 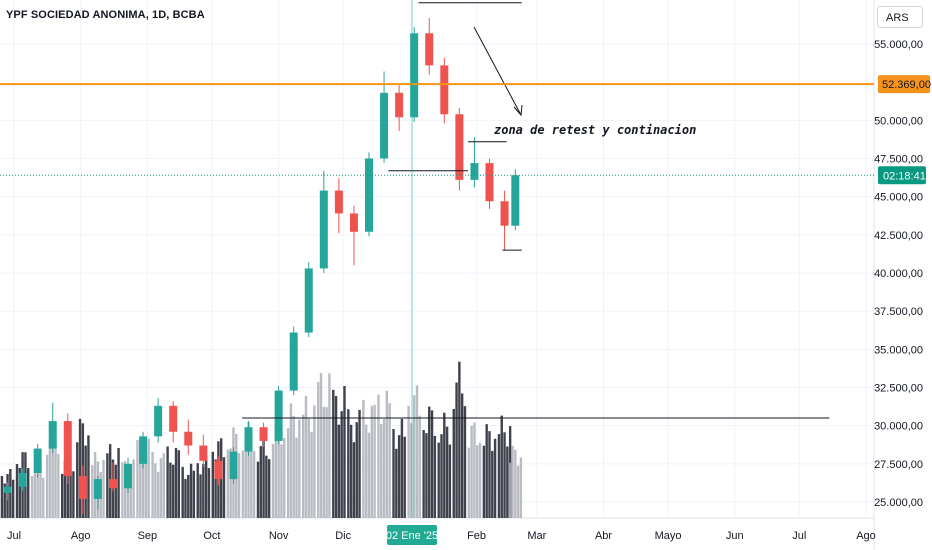 I want to click on currency-selector: ARS, so click(x=900, y=17).